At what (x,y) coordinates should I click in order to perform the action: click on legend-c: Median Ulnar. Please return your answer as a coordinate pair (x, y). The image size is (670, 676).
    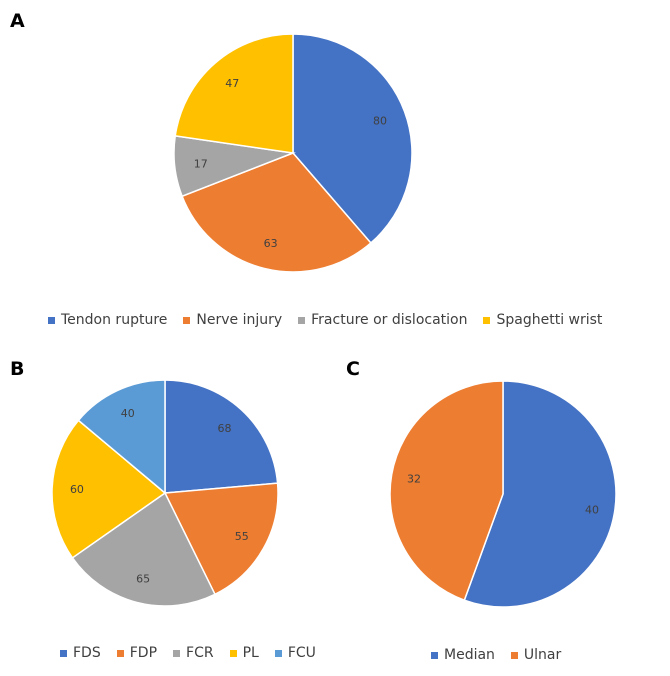
    Looking at the image, I should click on (496, 655).